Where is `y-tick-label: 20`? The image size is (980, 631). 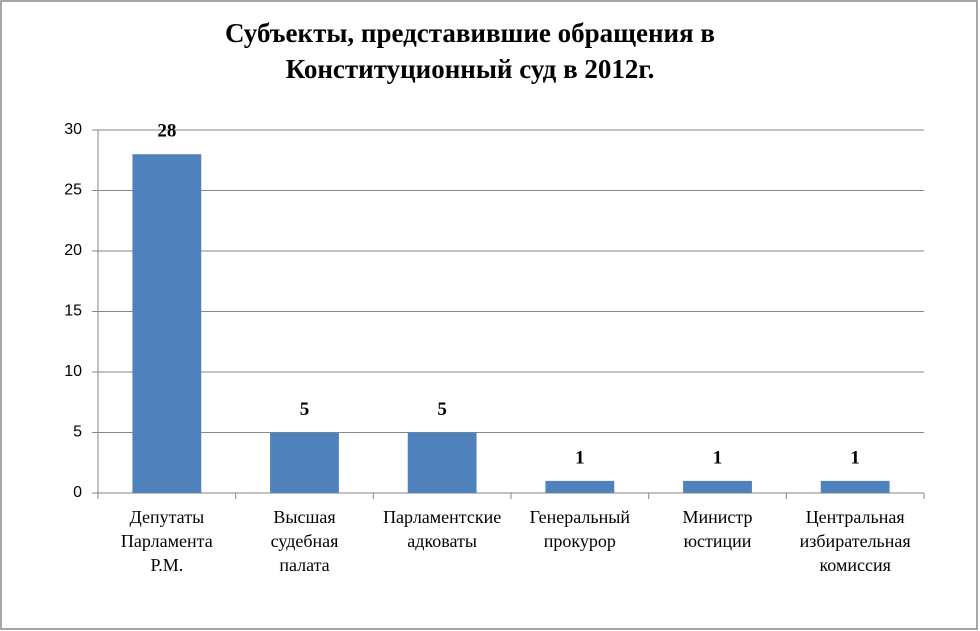 y-tick-label: 20 is located at coordinates (73, 250).